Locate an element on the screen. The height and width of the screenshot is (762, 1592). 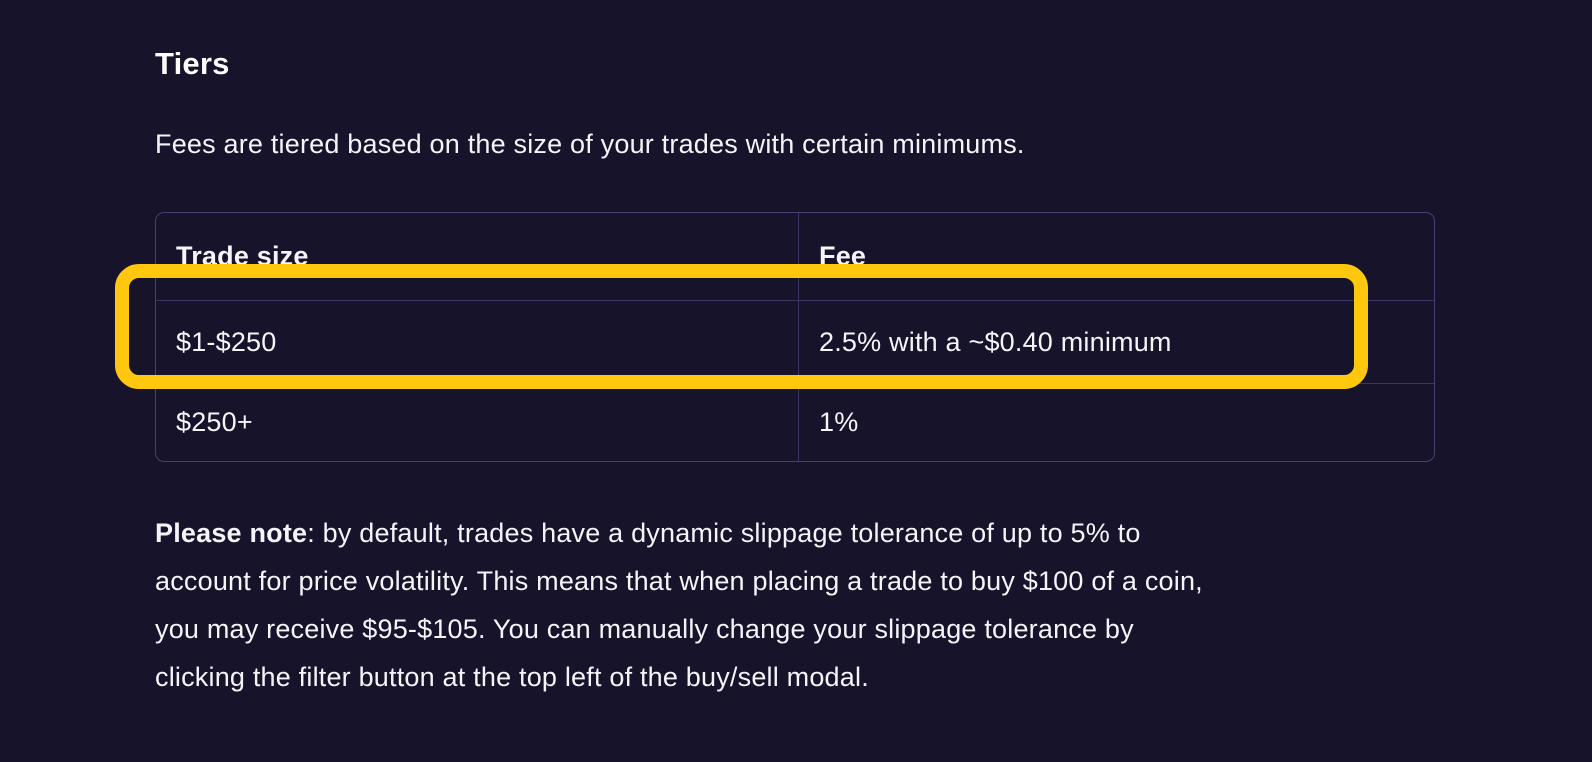
fee-cell: 2.5% with a ~$0.40 minimum is located at coordinates (1116, 342).